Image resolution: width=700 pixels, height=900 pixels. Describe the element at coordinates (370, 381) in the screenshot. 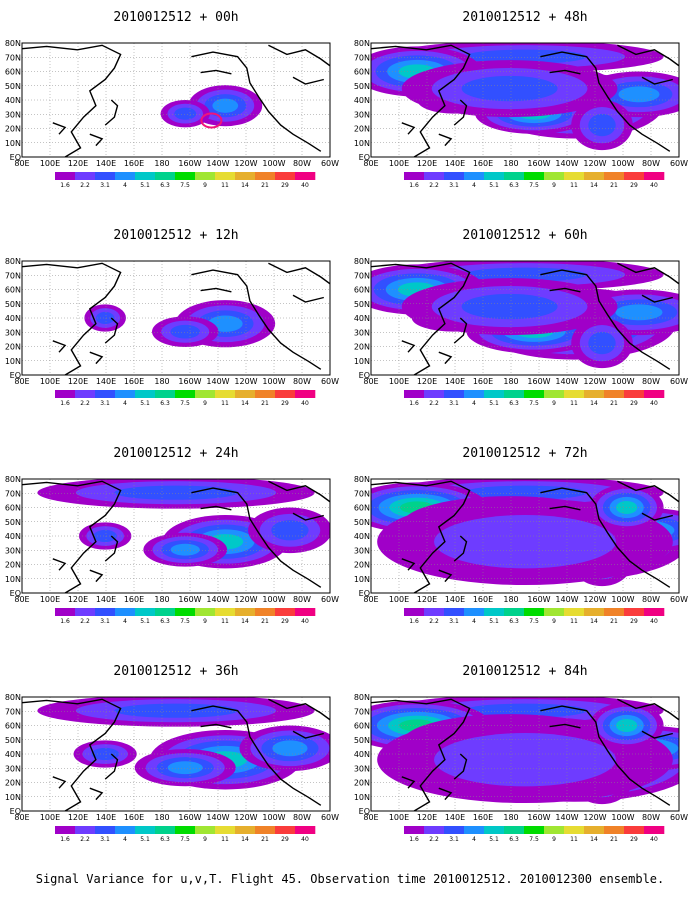

I see `lon-tick-label: 80E` at that location.